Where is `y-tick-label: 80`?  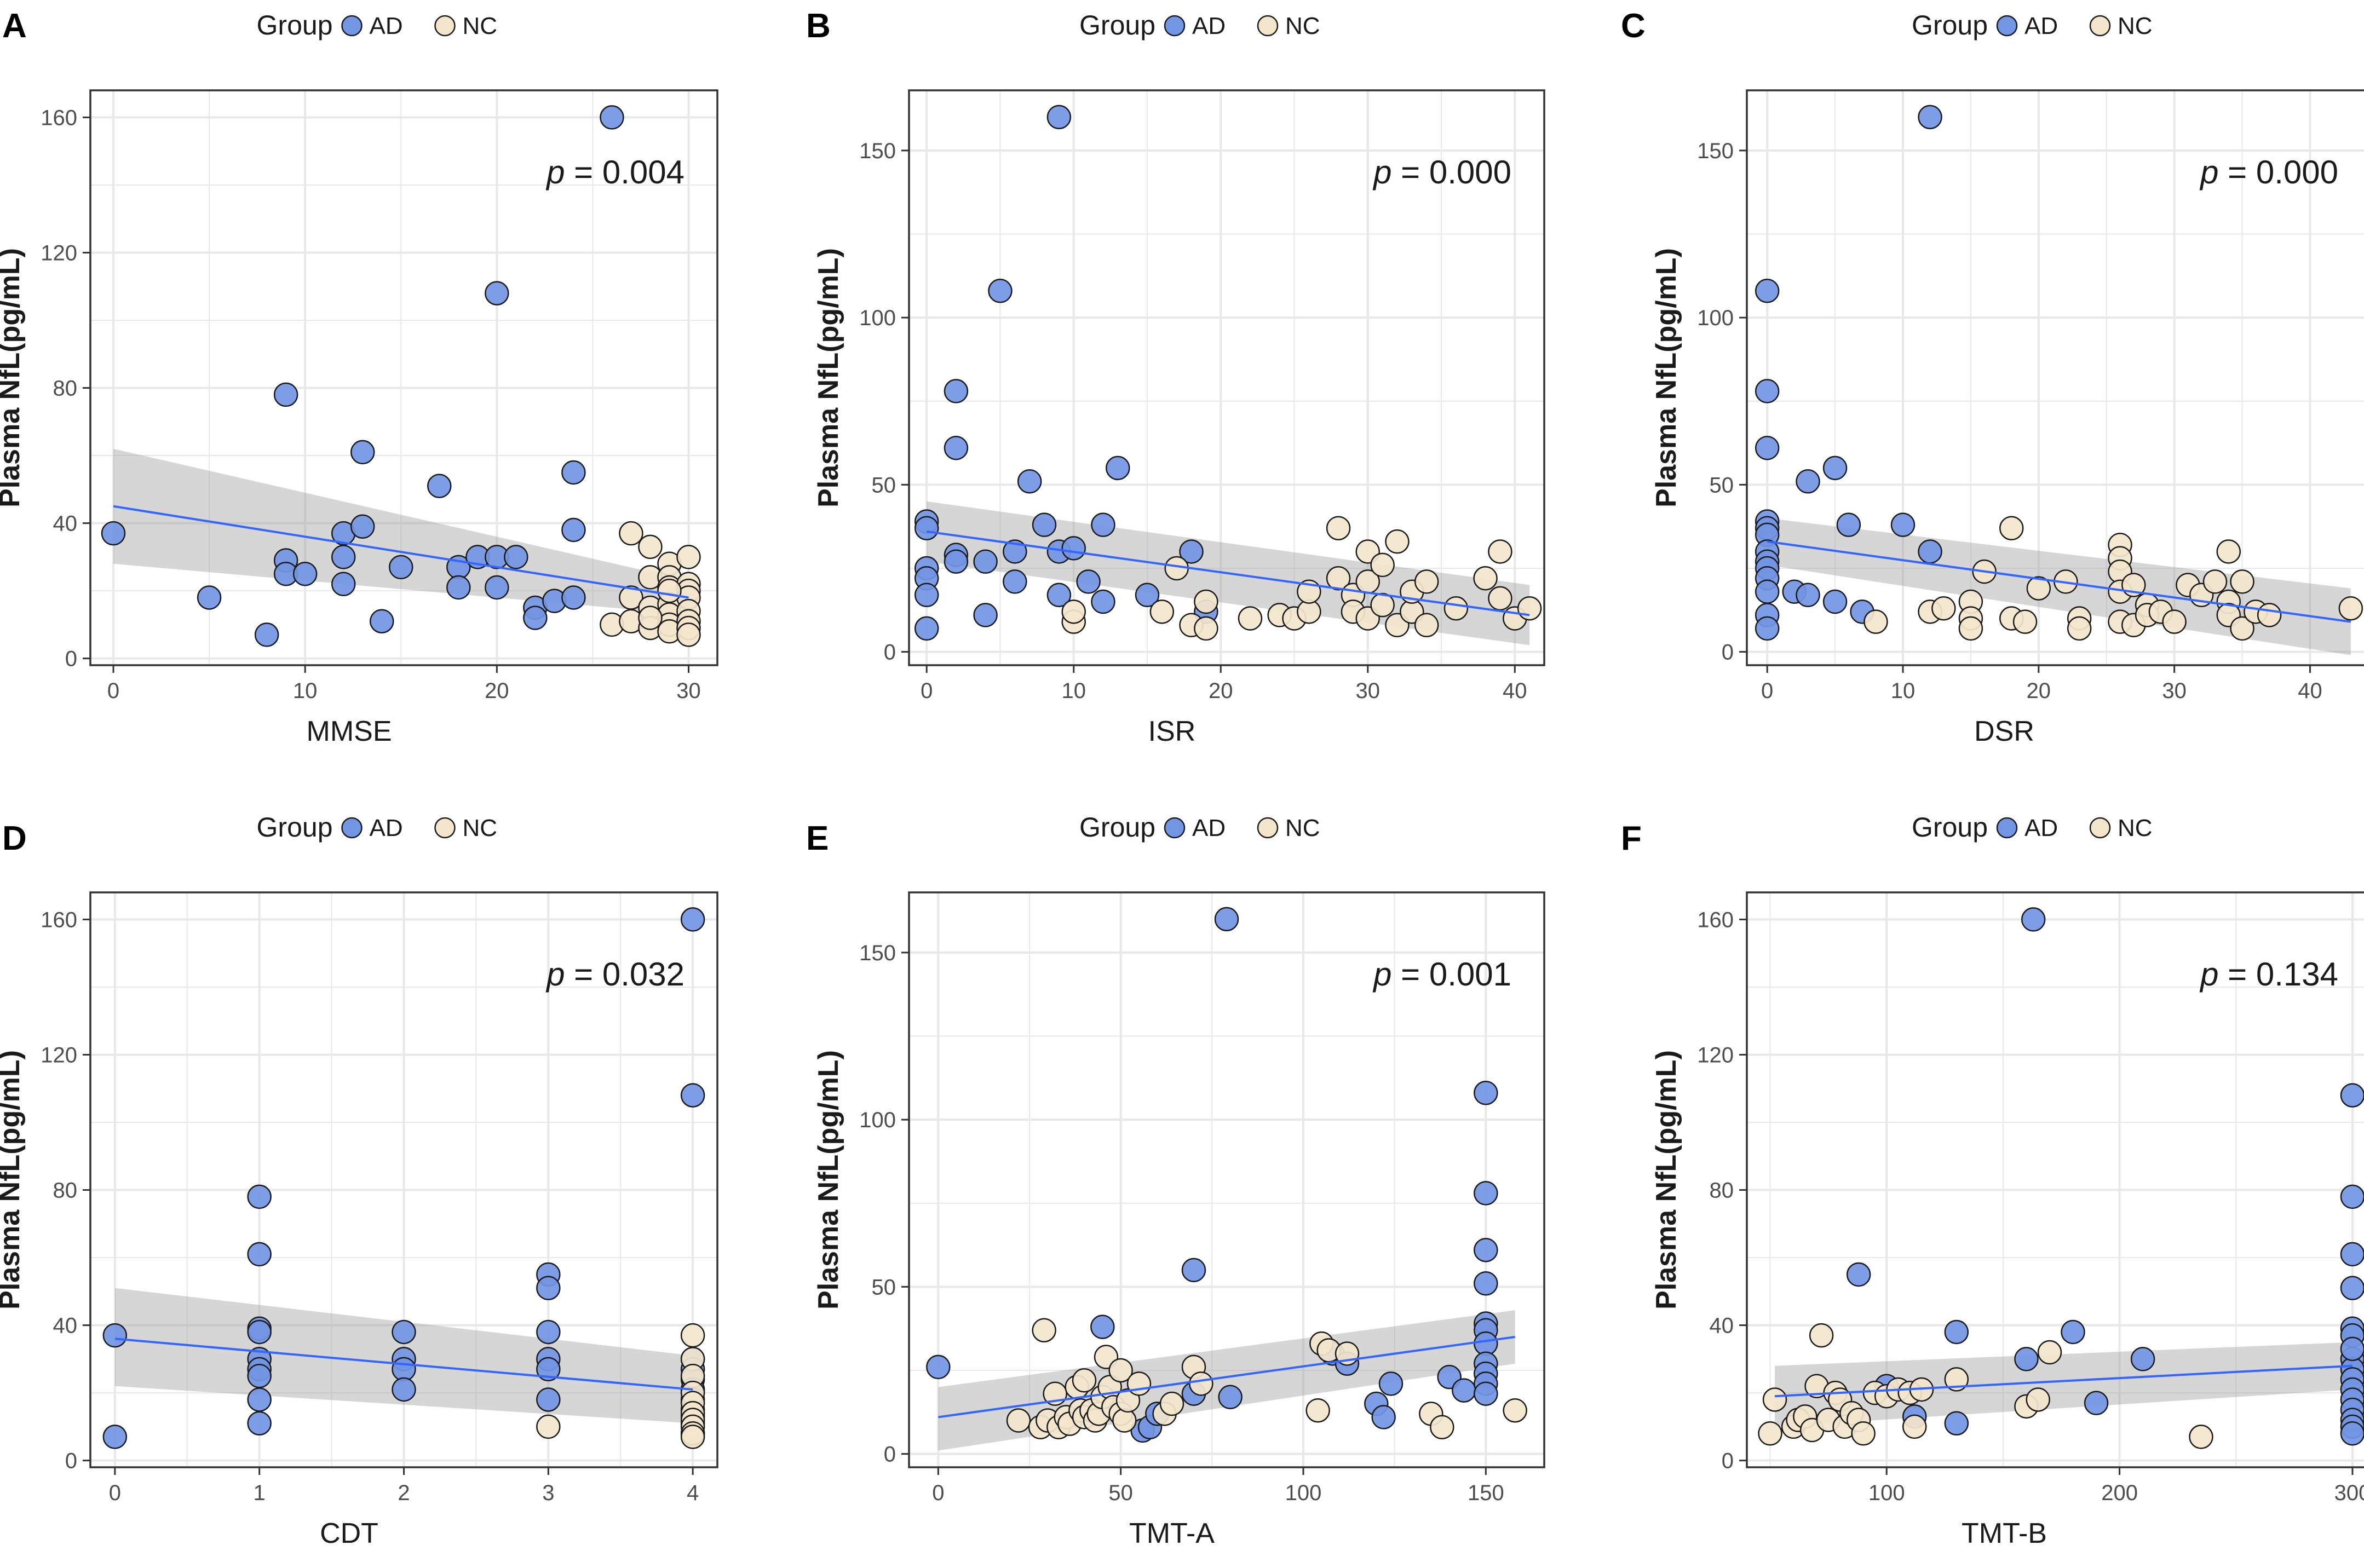 y-tick-label: 80 is located at coordinates (65, 389).